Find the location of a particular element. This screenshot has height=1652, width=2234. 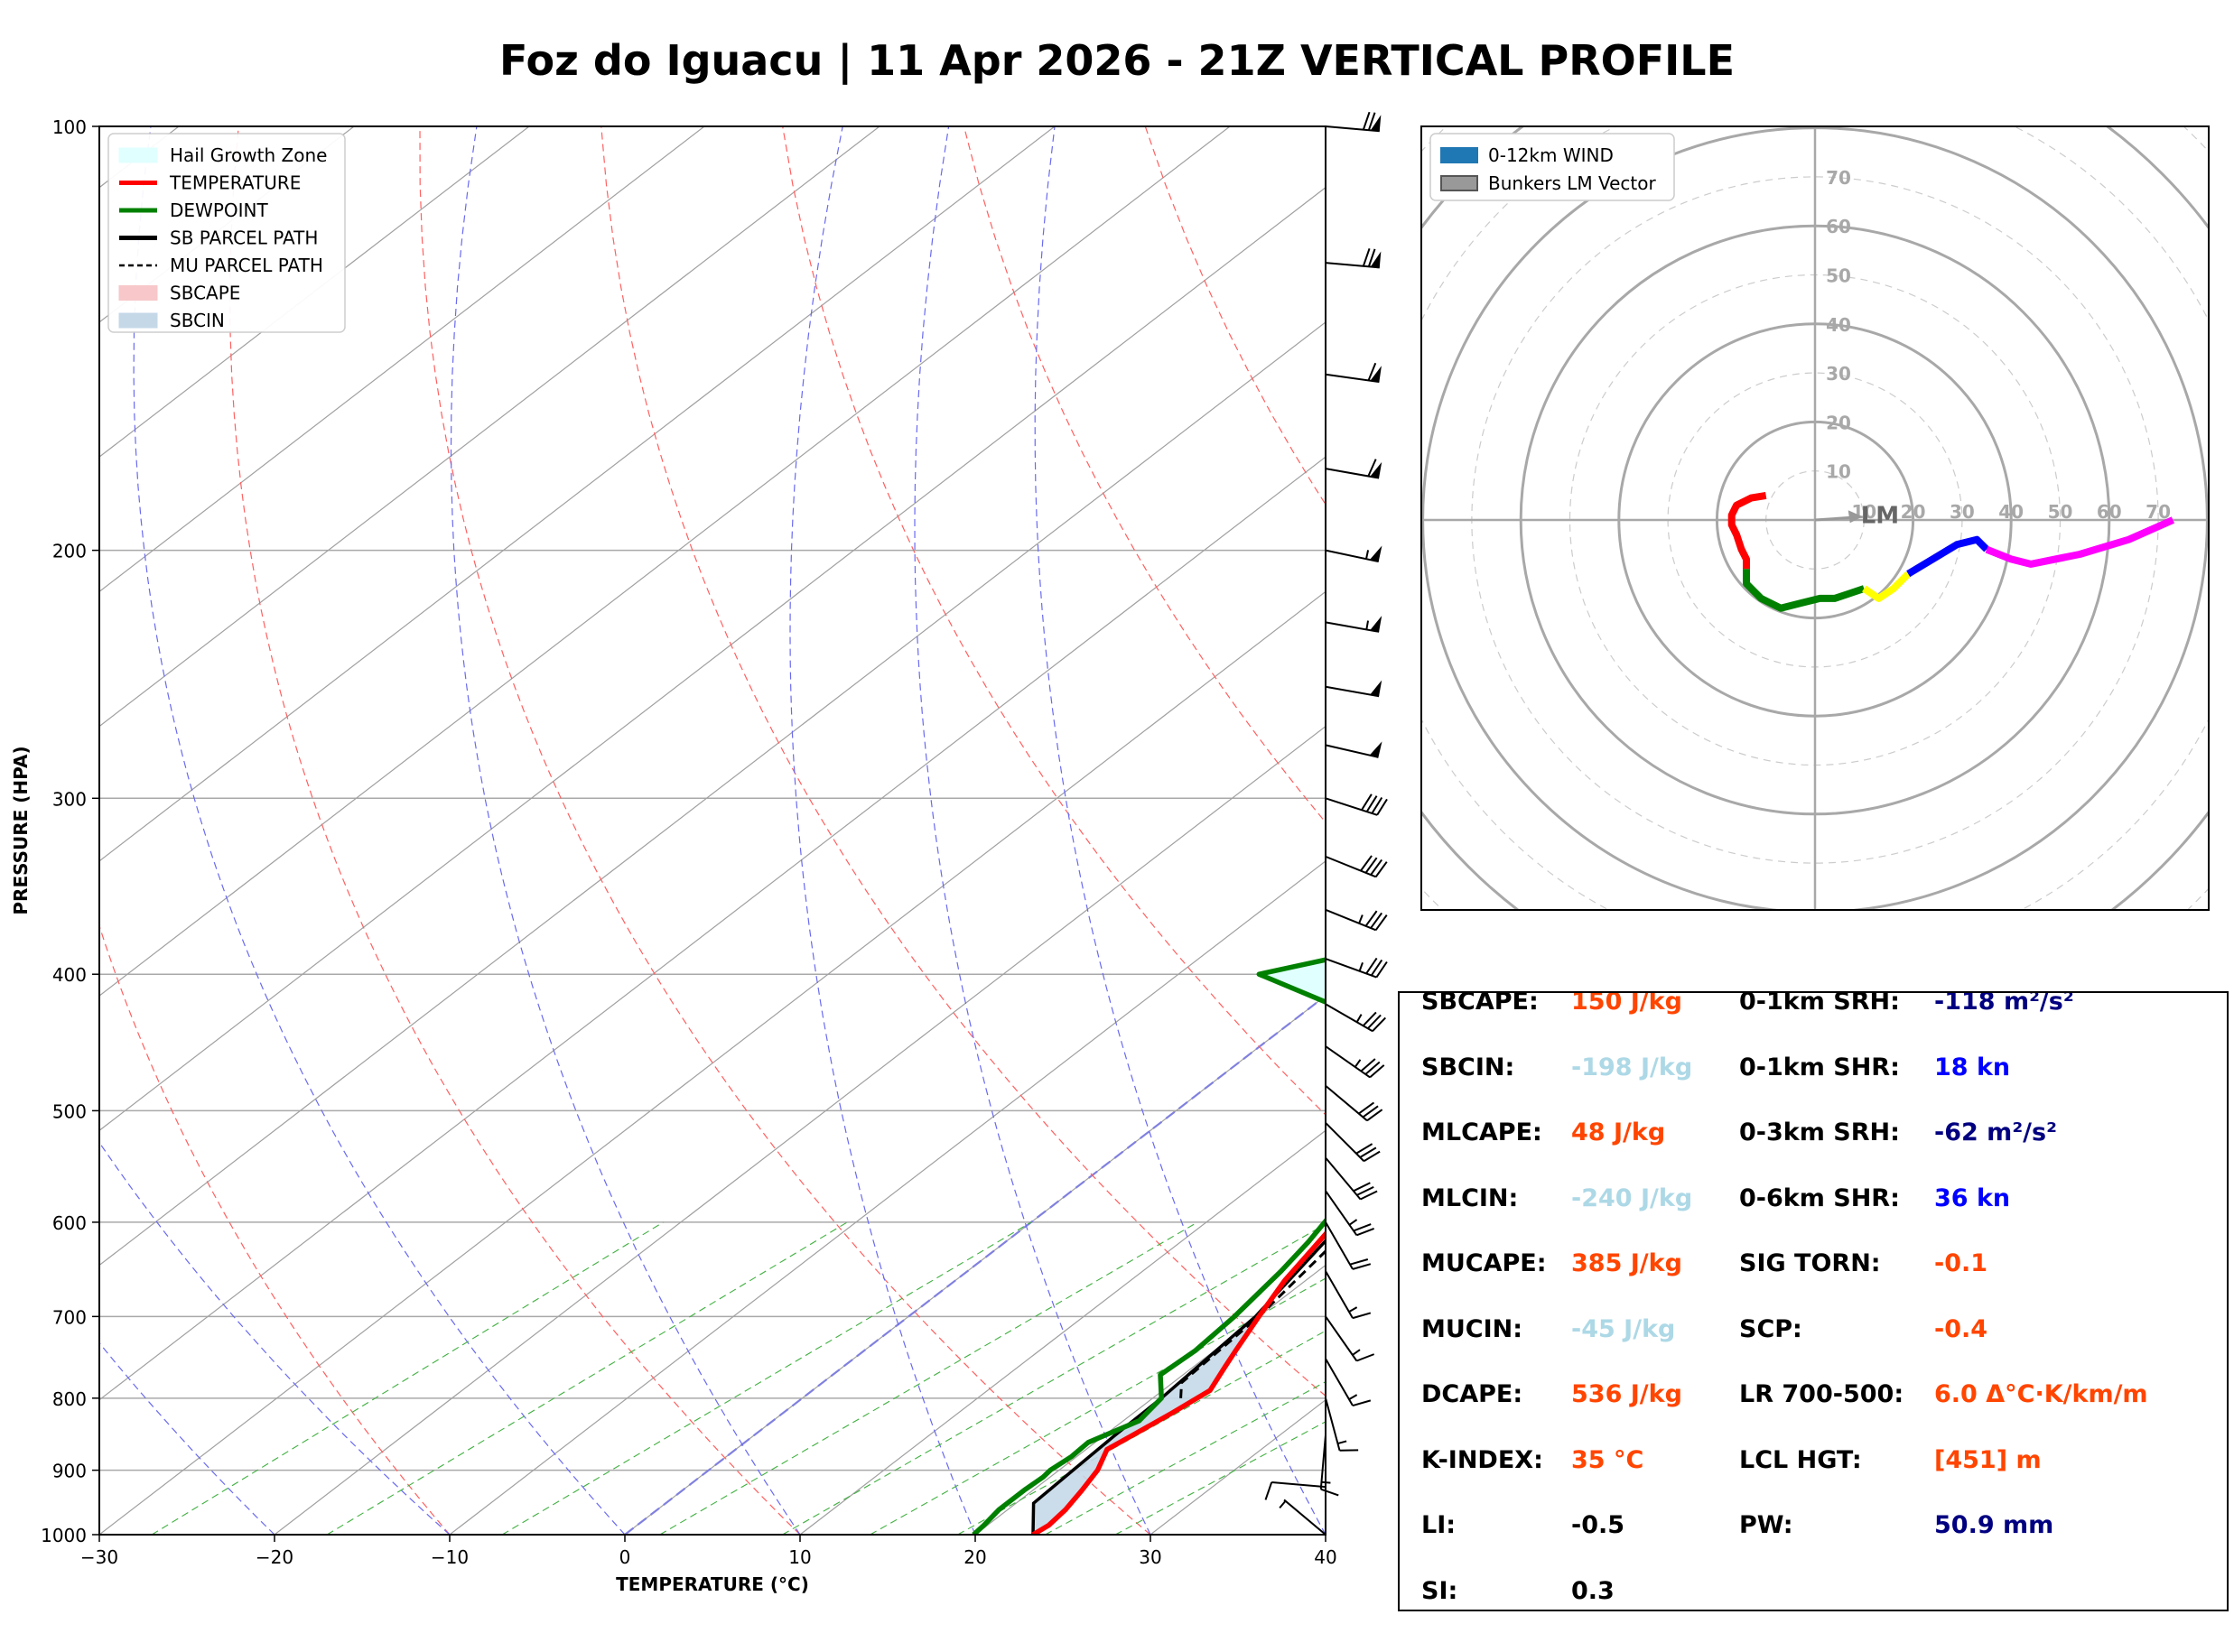

y-tick-label: 300 is located at coordinates (69, 799).